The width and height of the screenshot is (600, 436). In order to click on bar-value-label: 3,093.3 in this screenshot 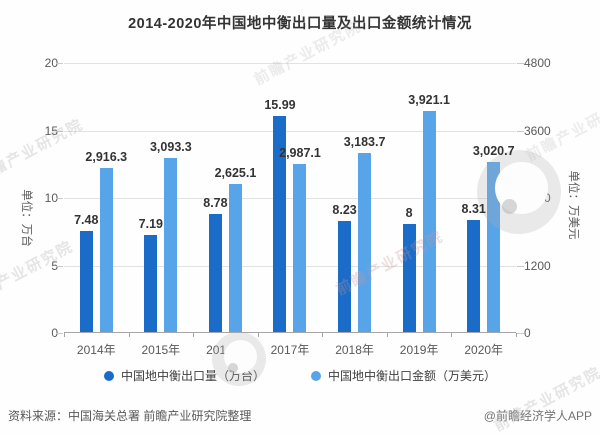, I will do `click(170, 147)`.